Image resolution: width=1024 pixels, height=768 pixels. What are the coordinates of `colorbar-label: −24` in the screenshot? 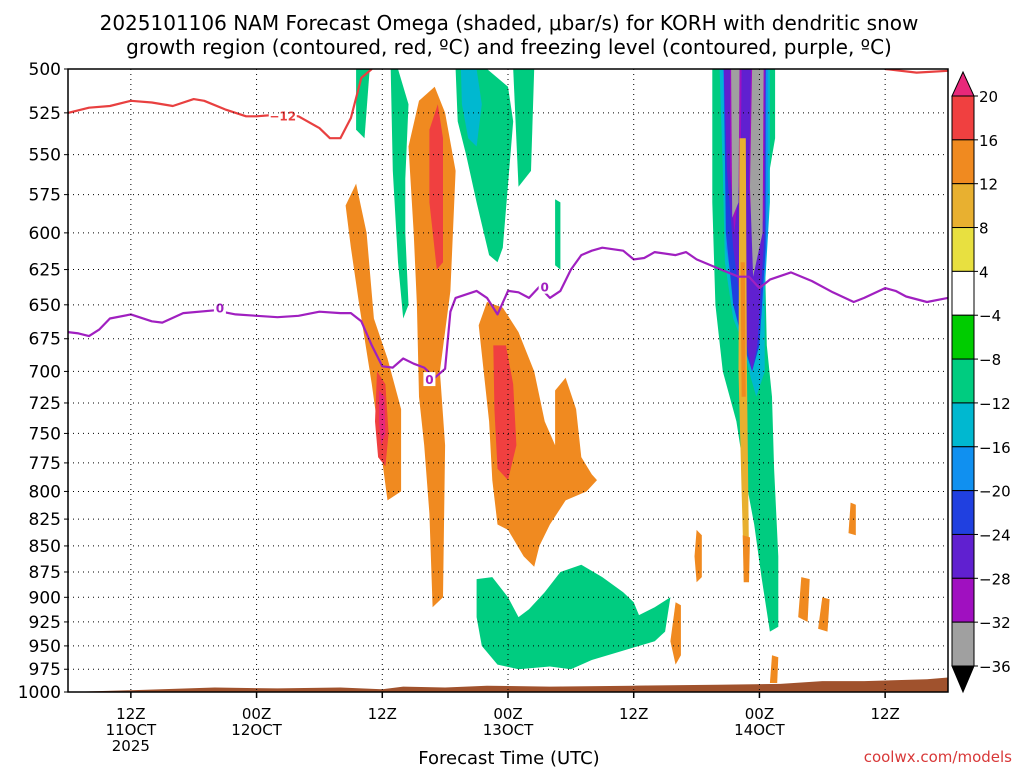 It's located at (995, 535).